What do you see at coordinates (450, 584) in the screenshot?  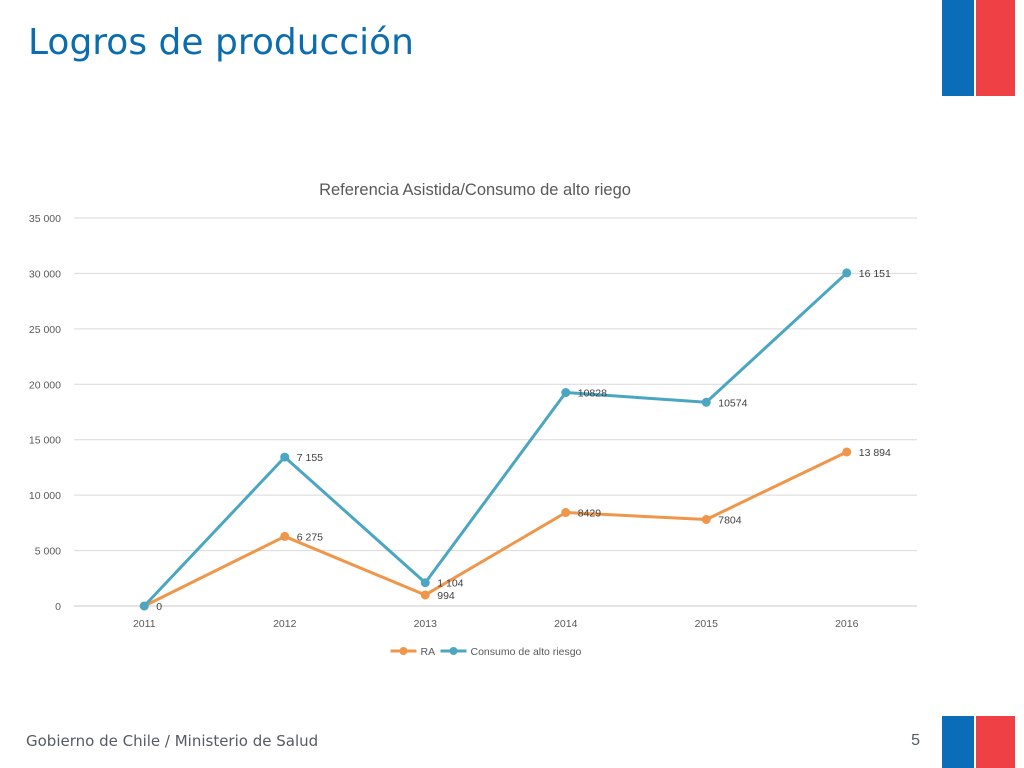 I see `data-label: 1 104` at bounding box center [450, 584].